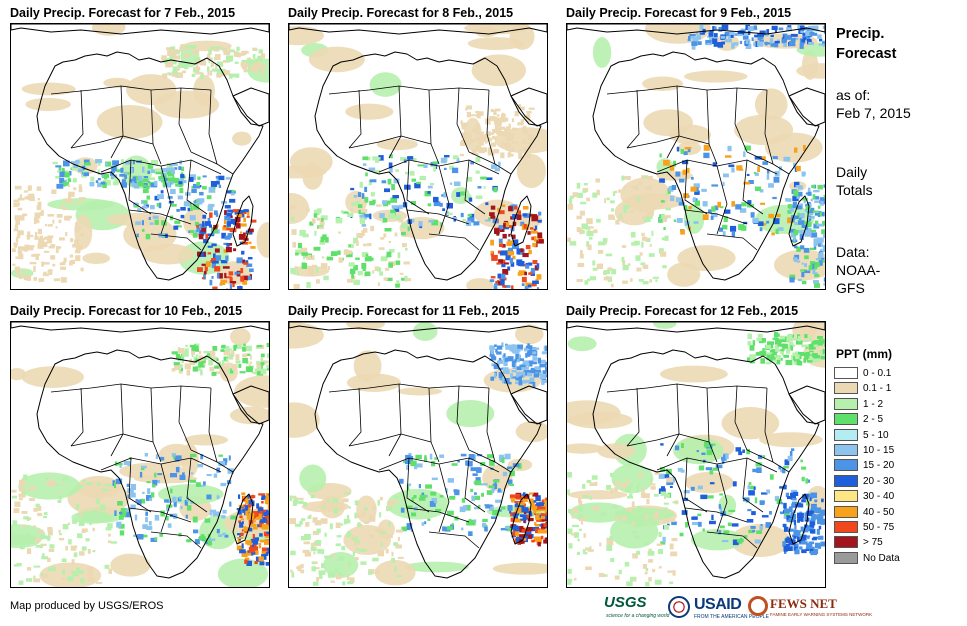 The height and width of the screenshot is (626, 967). I want to click on fewsnet-tagline: FAMINE EARLY WARNING SYSTEMS NETWORK, so click(821, 614).